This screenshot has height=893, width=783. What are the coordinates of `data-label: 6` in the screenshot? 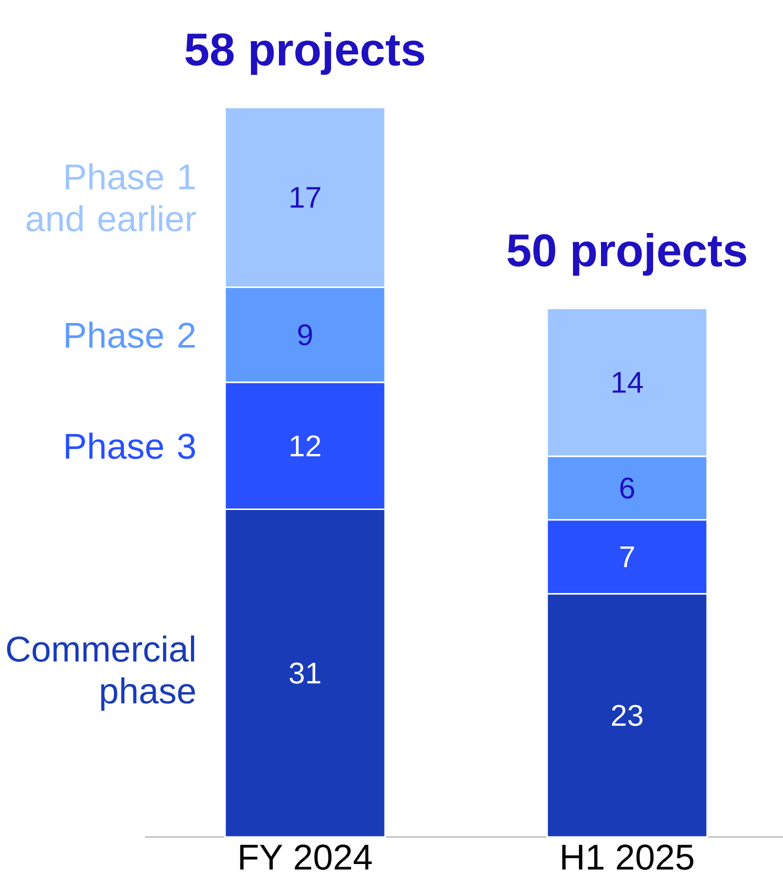 It's located at (627, 488).